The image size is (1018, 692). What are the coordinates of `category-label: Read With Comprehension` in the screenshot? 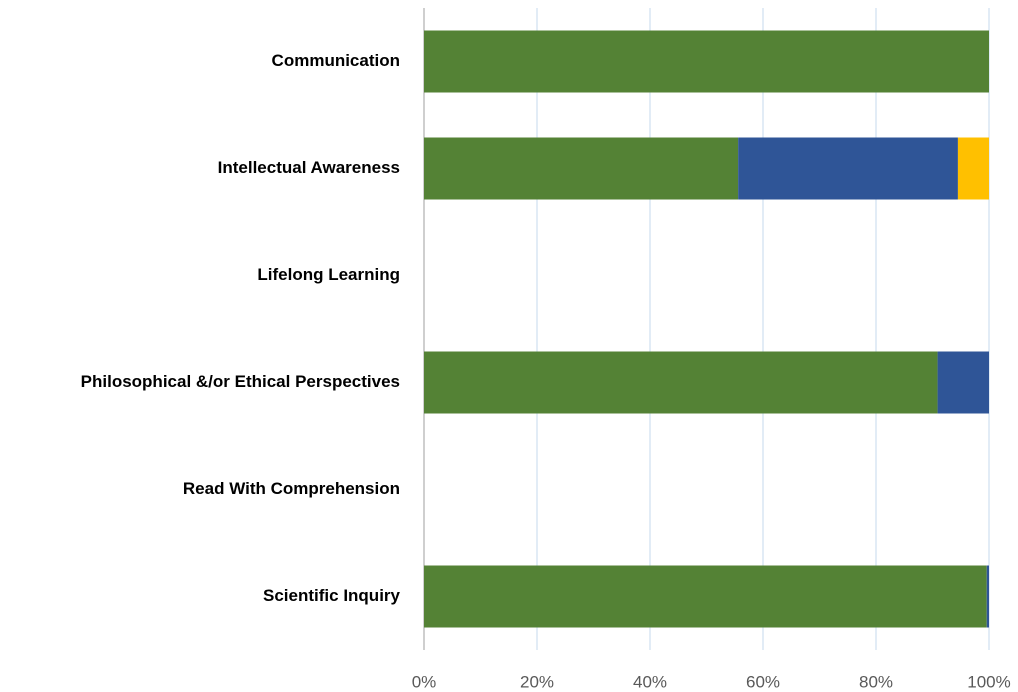 It's located at (291, 488).